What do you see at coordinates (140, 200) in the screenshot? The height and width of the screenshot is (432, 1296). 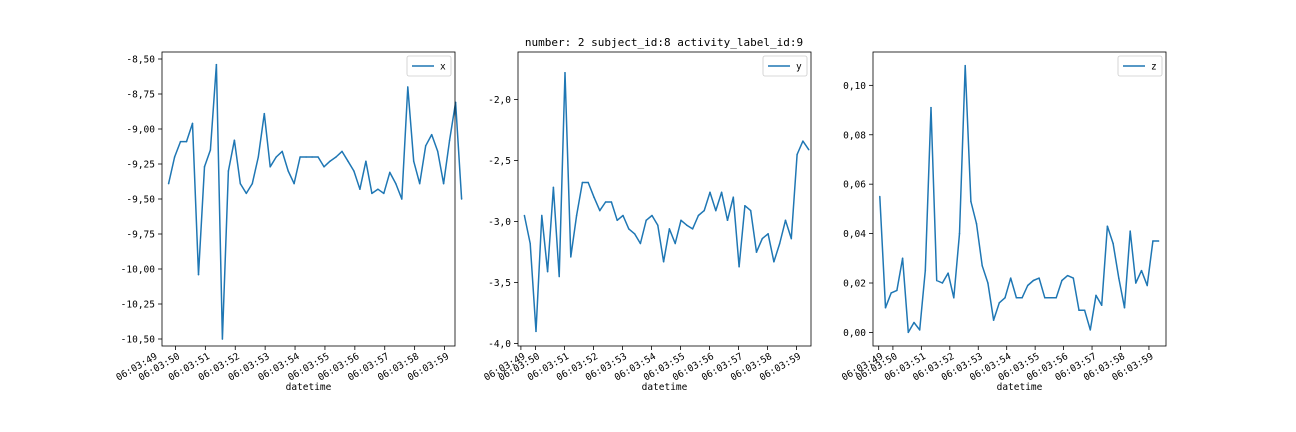 I see `chart-1-ytick-label: -9,50` at bounding box center [140, 200].